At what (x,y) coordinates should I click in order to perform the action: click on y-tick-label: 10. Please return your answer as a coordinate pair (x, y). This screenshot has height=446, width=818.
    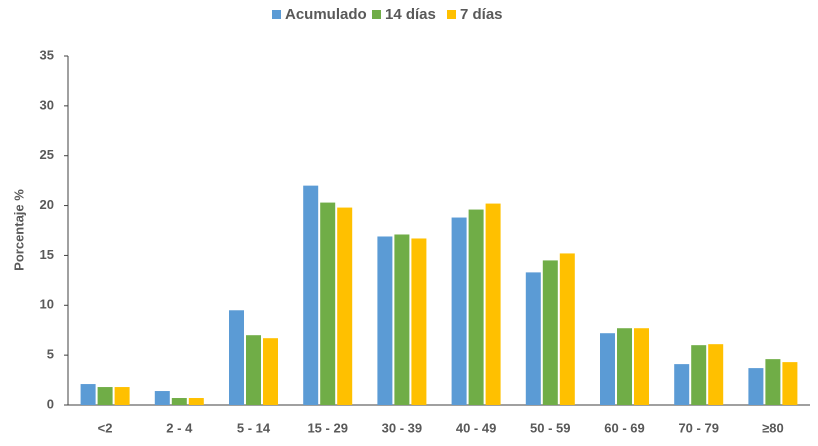
    Looking at the image, I should click on (47, 304).